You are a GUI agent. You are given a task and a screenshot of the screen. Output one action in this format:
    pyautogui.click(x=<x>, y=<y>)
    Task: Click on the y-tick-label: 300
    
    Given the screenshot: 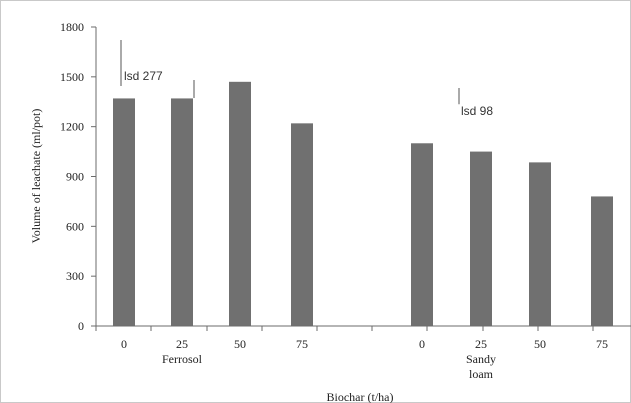 What is the action you would take?
    pyautogui.click(x=75, y=276)
    